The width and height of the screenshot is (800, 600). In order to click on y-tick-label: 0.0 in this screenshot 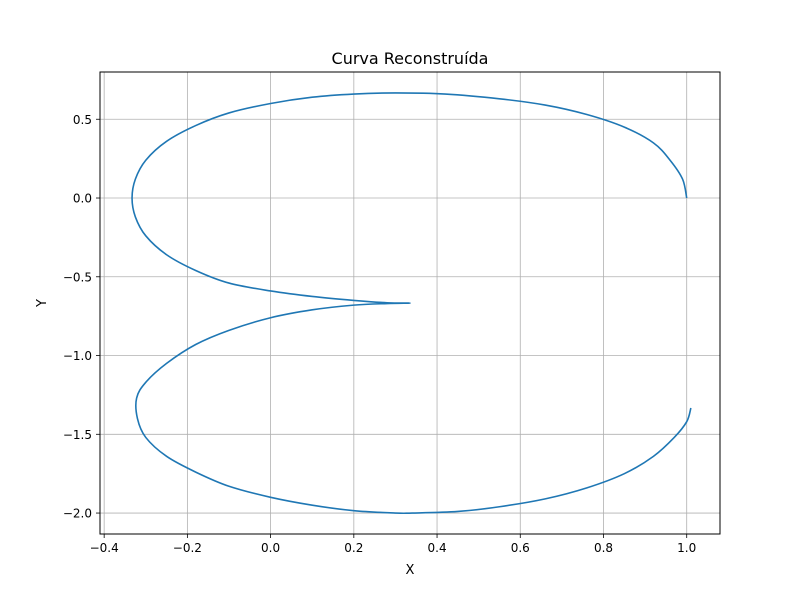, I will do `click(82, 199)`.